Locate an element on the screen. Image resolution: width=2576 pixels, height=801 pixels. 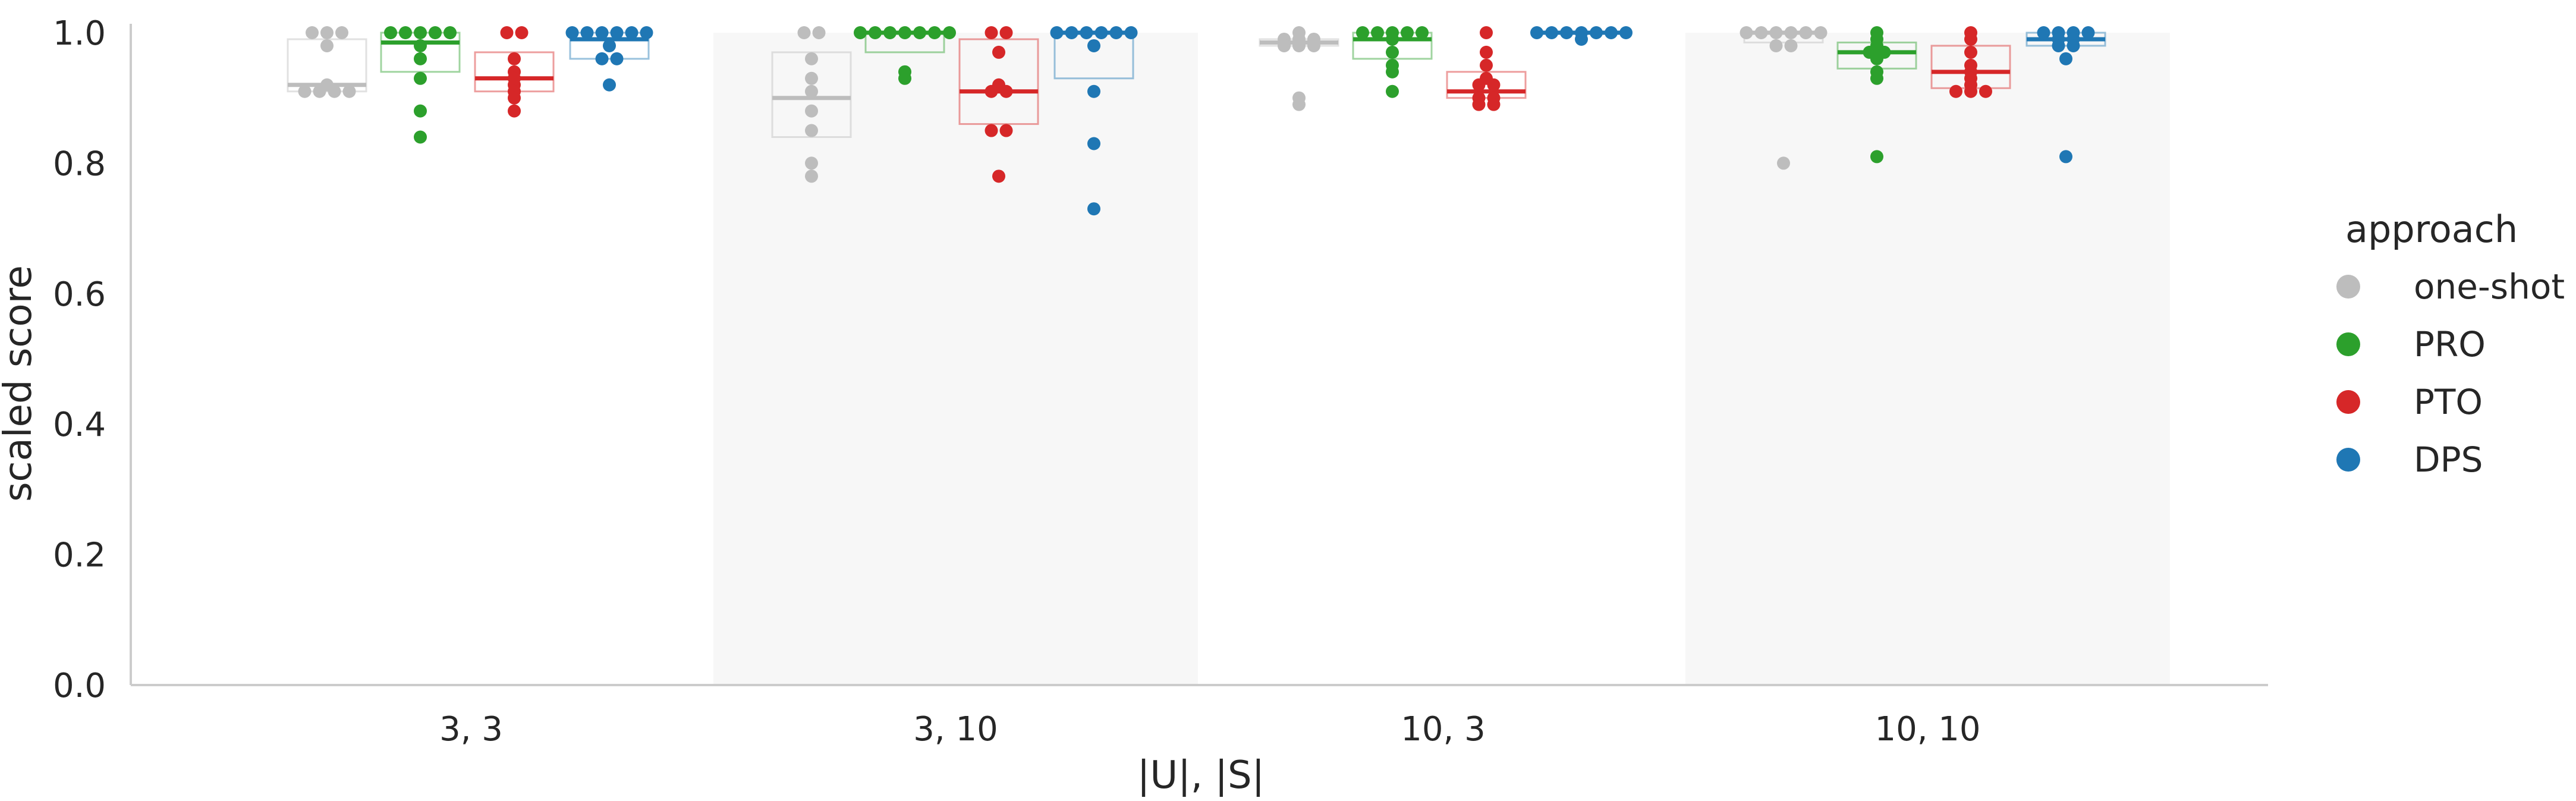
legend: approach one-shot PRO PTO DPS is located at coordinates (2450, 344).